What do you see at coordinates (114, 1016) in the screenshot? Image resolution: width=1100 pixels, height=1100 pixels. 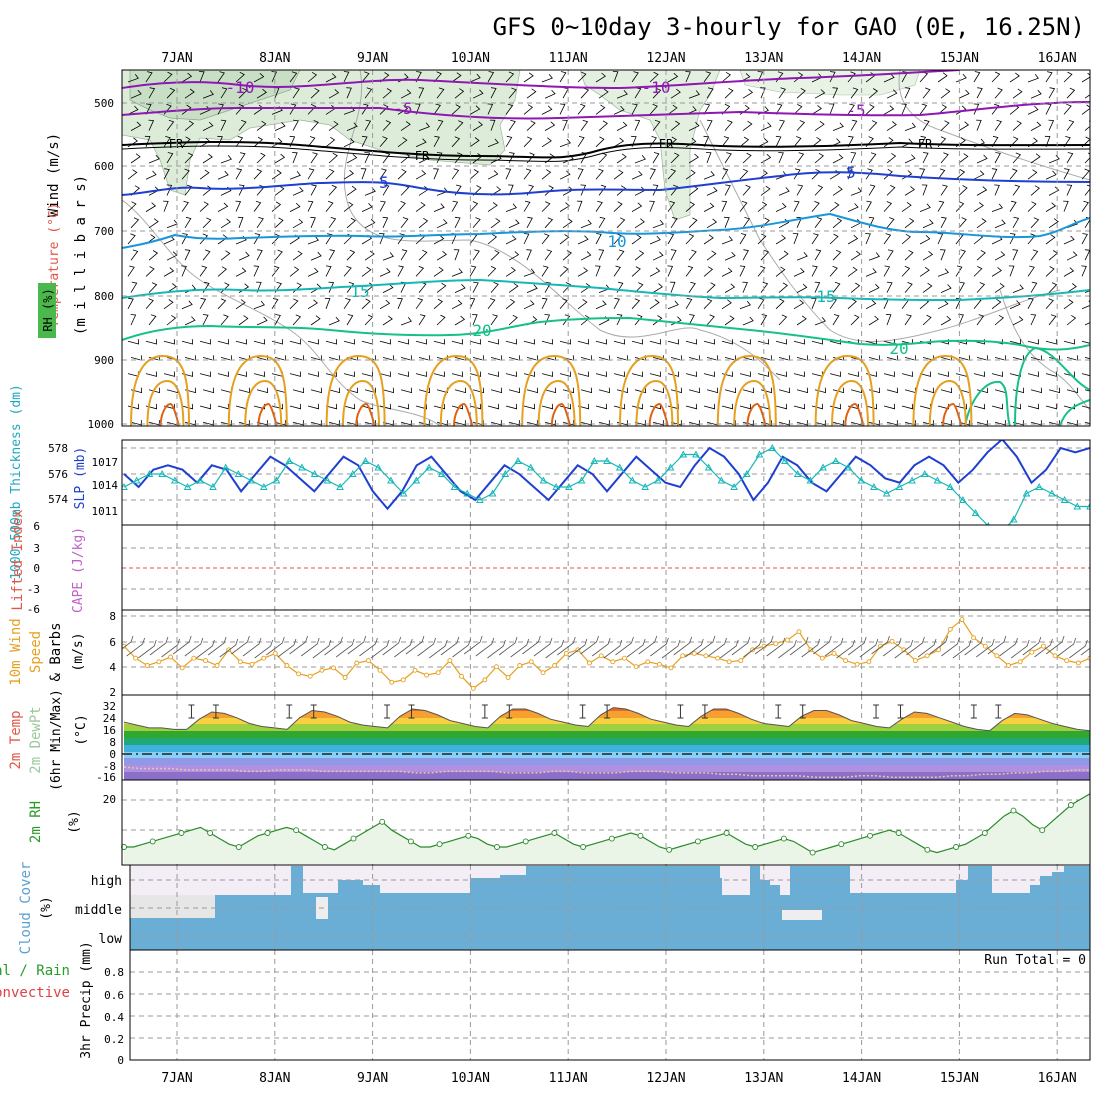 I see `precip-y-ticks: 0.8 0.6 0.4 0.2 0` at bounding box center [114, 1016].